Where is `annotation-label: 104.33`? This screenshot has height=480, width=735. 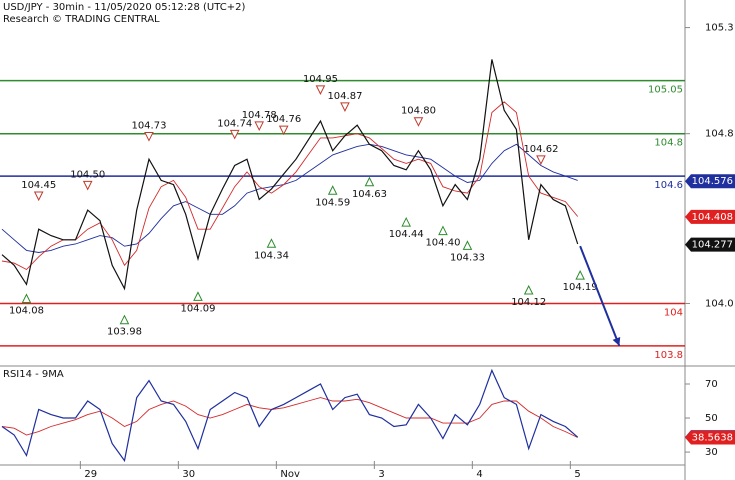
annotation-label: 104.33 is located at coordinates (467, 257).